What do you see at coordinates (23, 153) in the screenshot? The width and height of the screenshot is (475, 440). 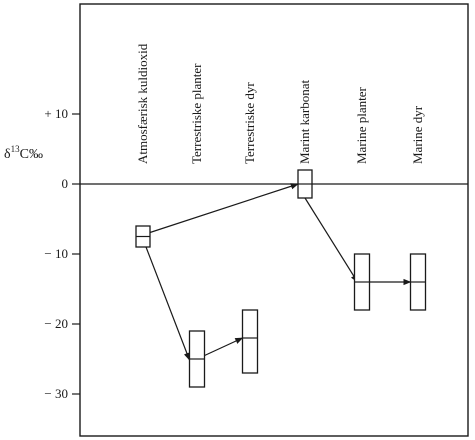 I see `y-axis-title: δ13C‰` at bounding box center [23, 153].